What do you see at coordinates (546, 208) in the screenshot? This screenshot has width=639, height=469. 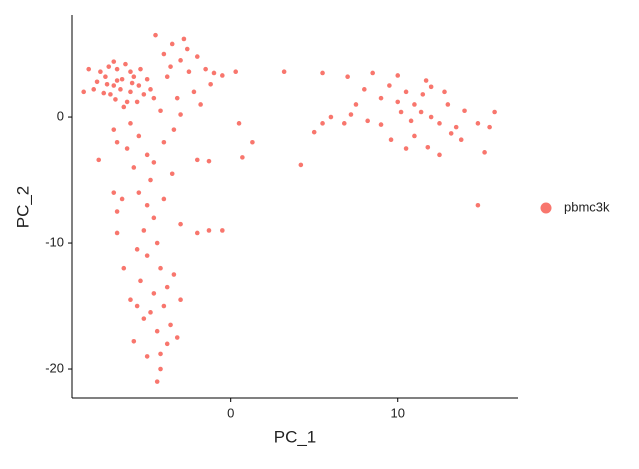 I see `legend-key` at bounding box center [546, 208].